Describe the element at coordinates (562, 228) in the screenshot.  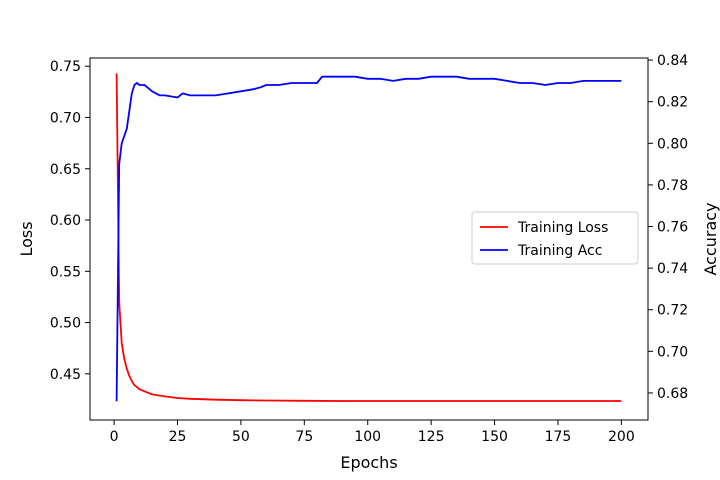
I see `legend-label: Training Loss` at that location.